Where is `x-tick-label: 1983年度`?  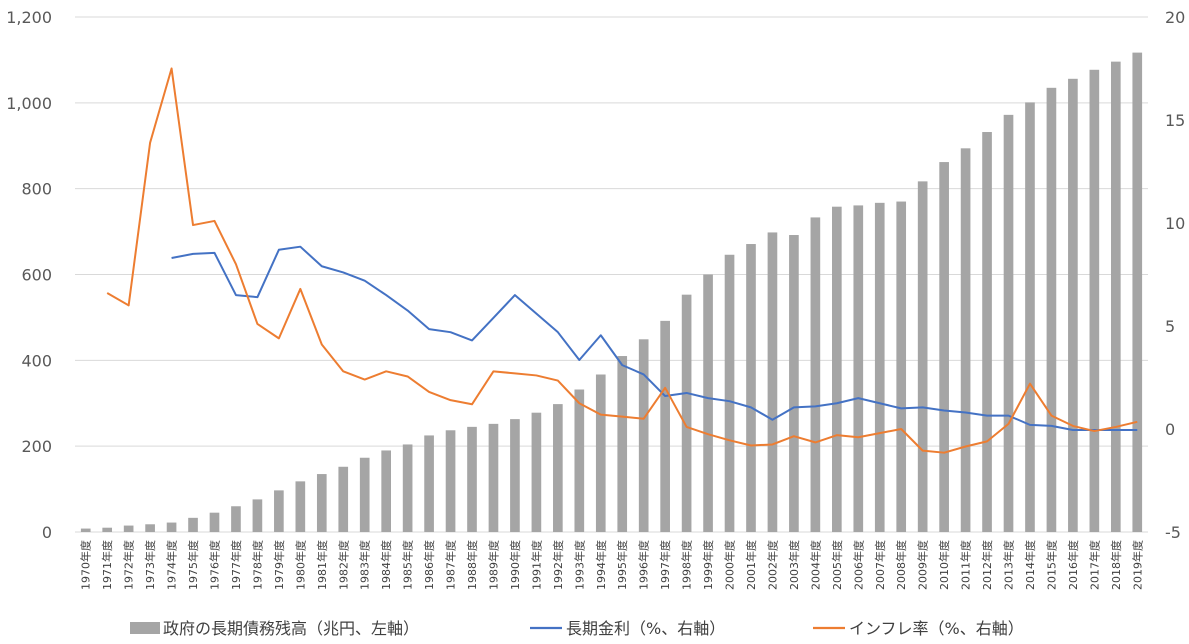 x-tick-label: 1983年度 is located at coordinates (365, 565).